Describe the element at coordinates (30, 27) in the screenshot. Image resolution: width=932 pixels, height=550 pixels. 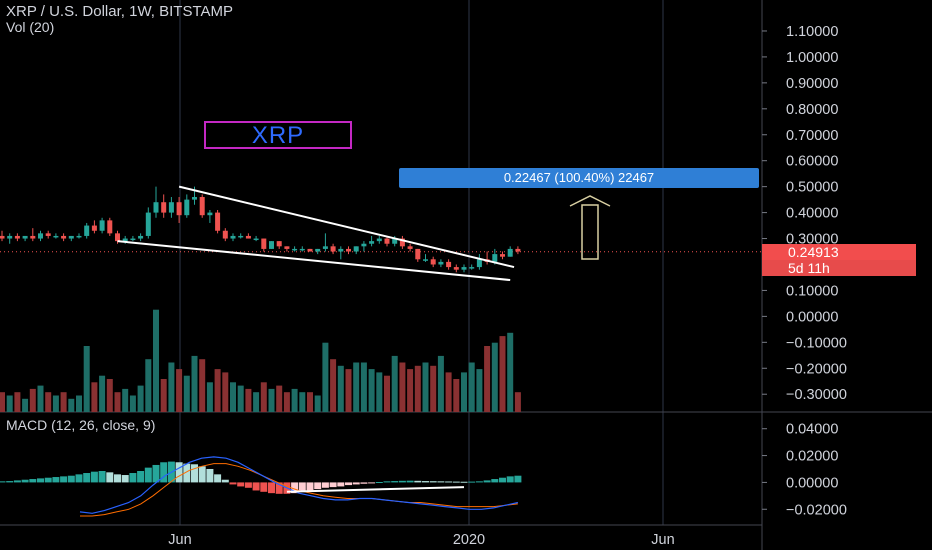
I see `volume-indicator-label: Vol (20)` at that location.